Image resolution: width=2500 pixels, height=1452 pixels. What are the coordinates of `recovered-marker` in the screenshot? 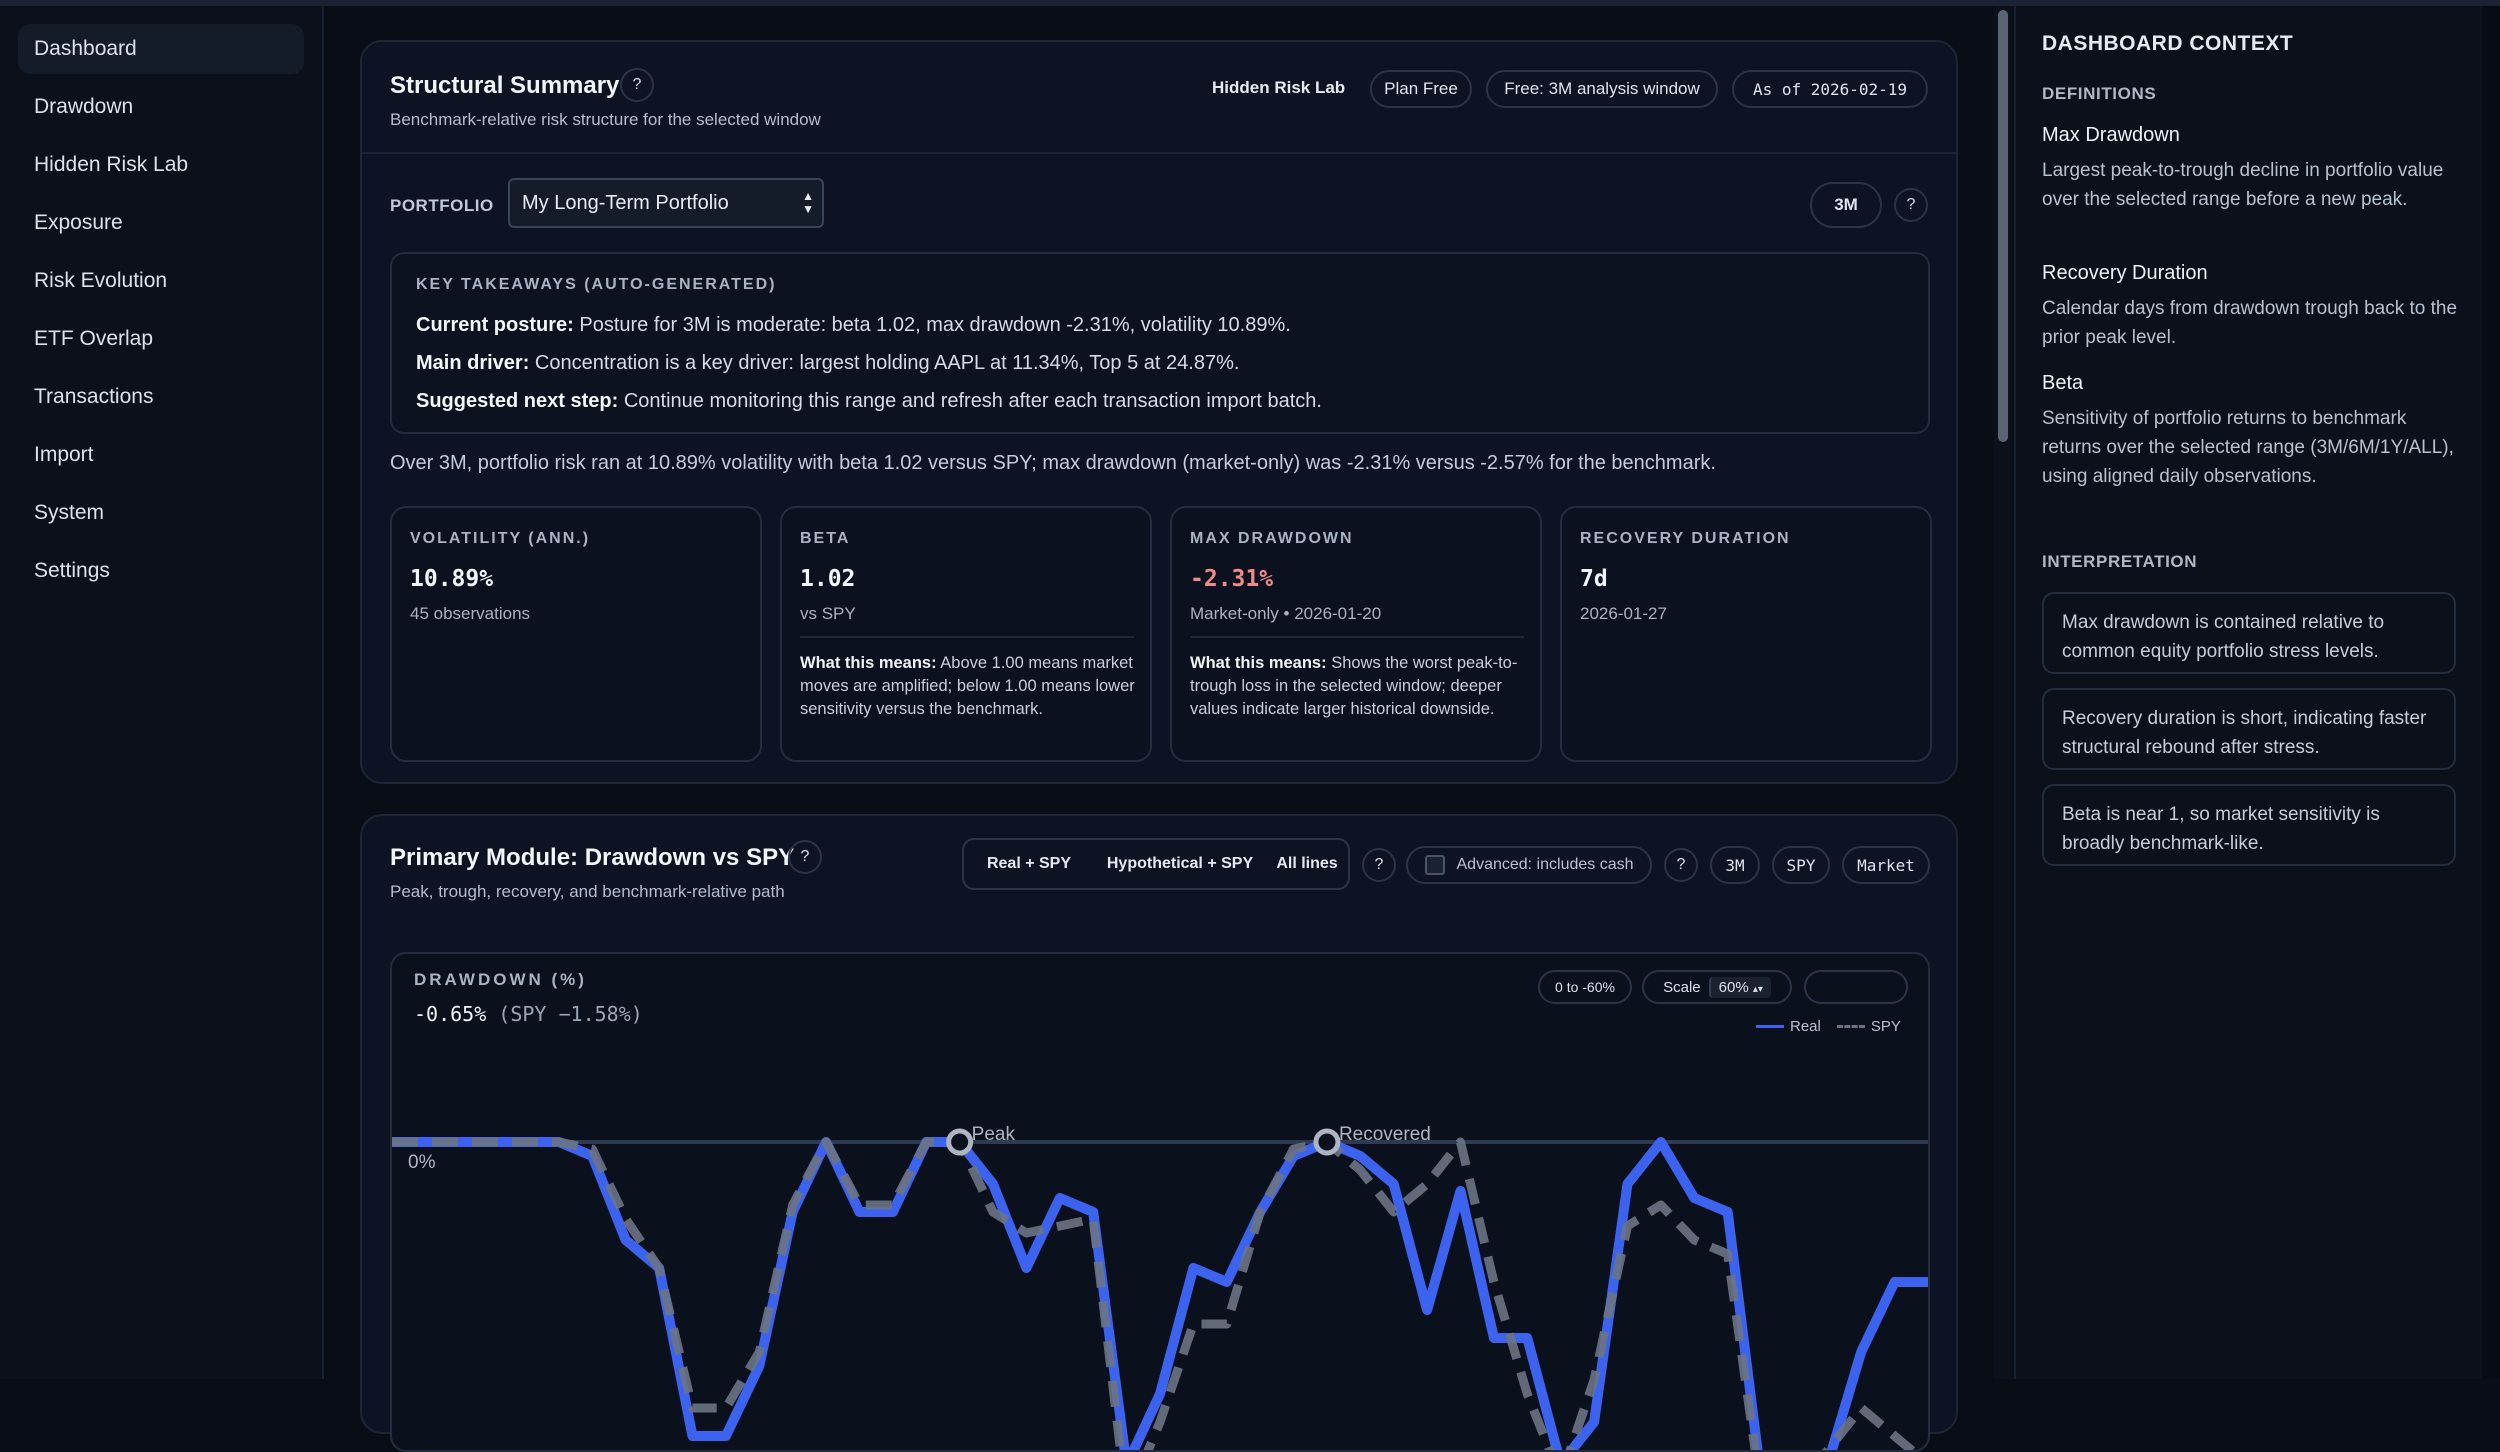 It's located at (1327, 1142).